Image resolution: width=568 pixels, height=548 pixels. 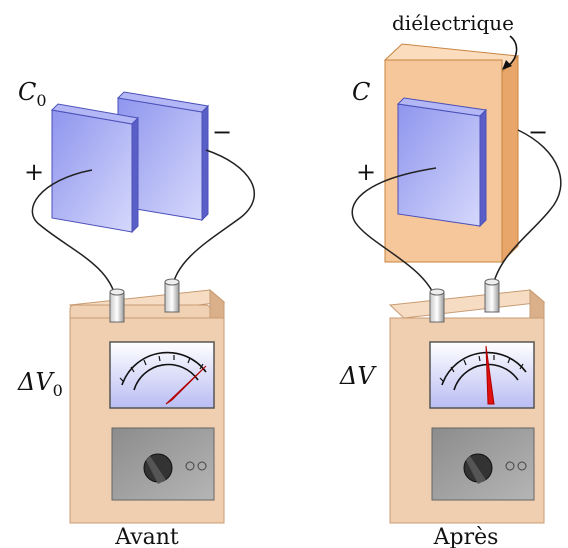 I want to click on dielectric-arrow, so click(x=512, y=51).